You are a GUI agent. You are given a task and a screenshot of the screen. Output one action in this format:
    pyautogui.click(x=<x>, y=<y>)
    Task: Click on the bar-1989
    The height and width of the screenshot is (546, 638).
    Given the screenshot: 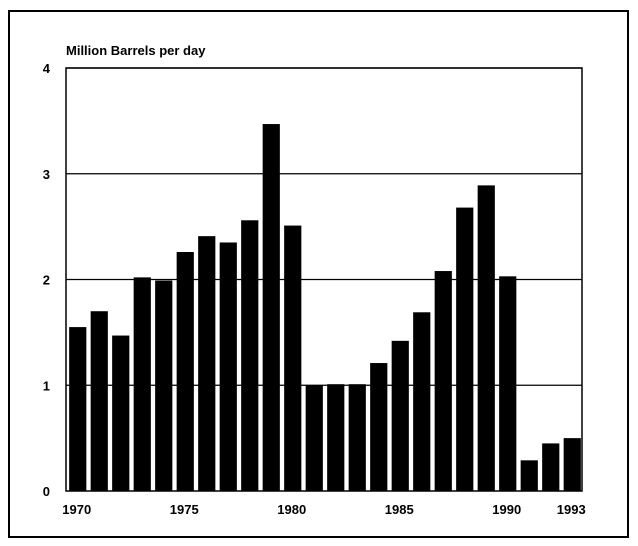 What is the action you would take?
    pyautogui.click(x=486, y=338)
    